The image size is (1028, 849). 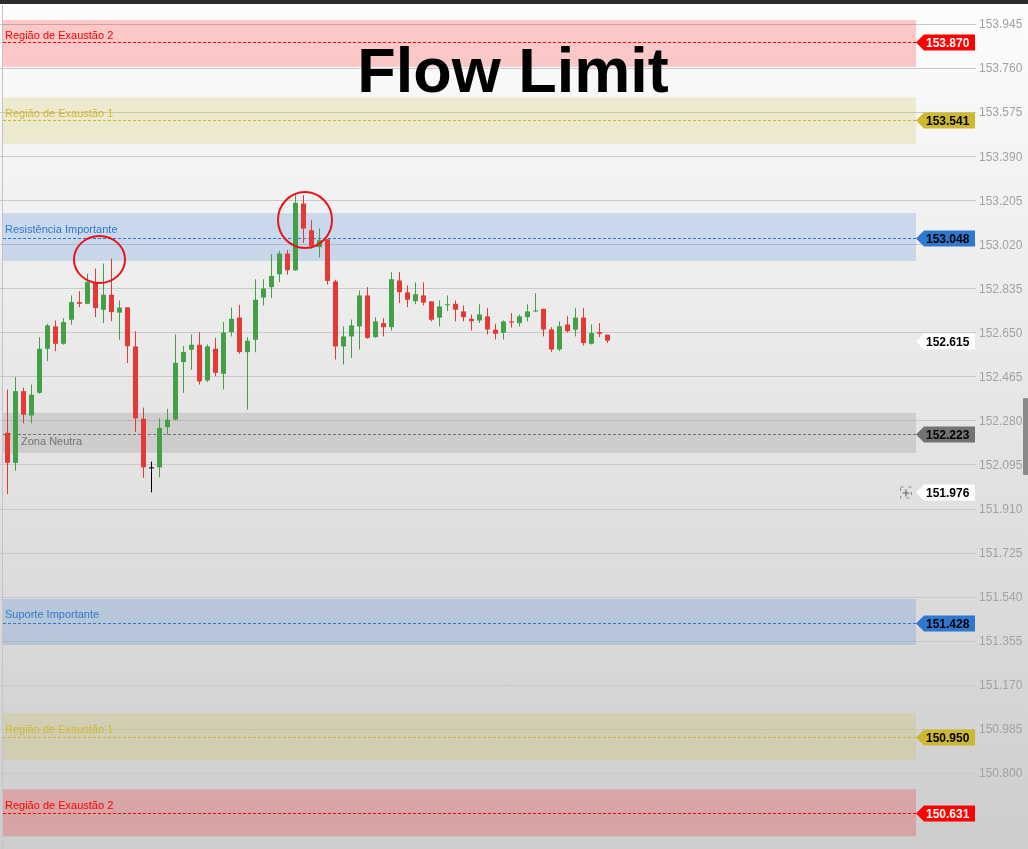 What do you see at coordinates (948, 434) in the screenshot?
I see `ref-line-label: 152.223` at bounding box center [948, 434].